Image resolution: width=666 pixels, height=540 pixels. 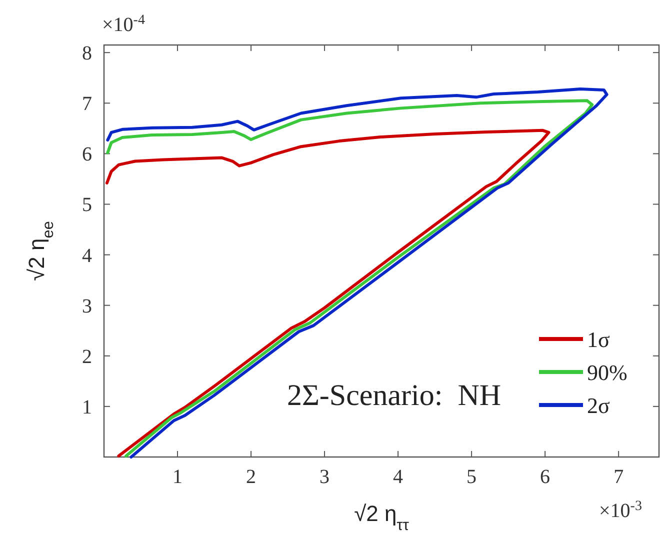 What do you see at coordinates (87, 357) in the screenshot?
I see `y-tick-label: 2` at bounding box center [87, 357].